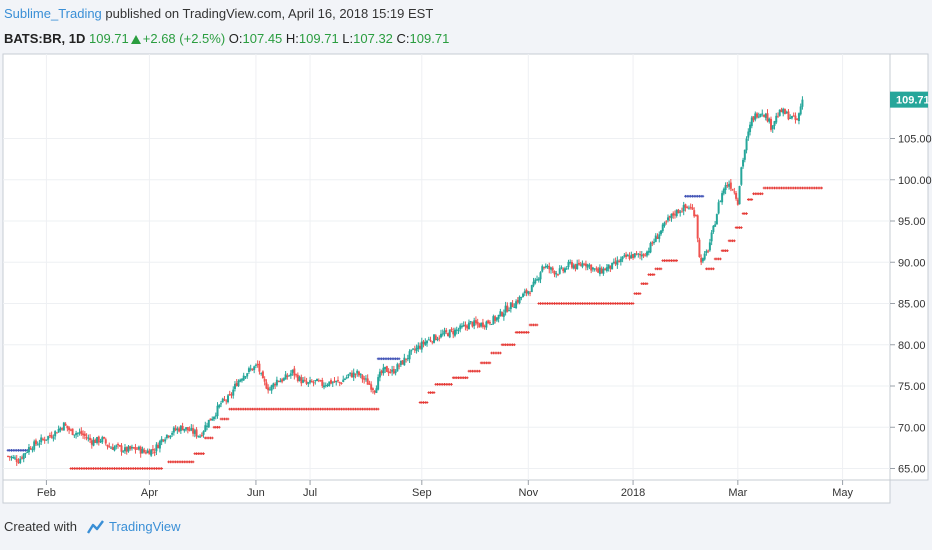 The height and width of the screenshot is (550, 932). What do you see at coordinates (909, 267) in the screenshot?
I see `price-axis-area` at bounding box center [909, 267].